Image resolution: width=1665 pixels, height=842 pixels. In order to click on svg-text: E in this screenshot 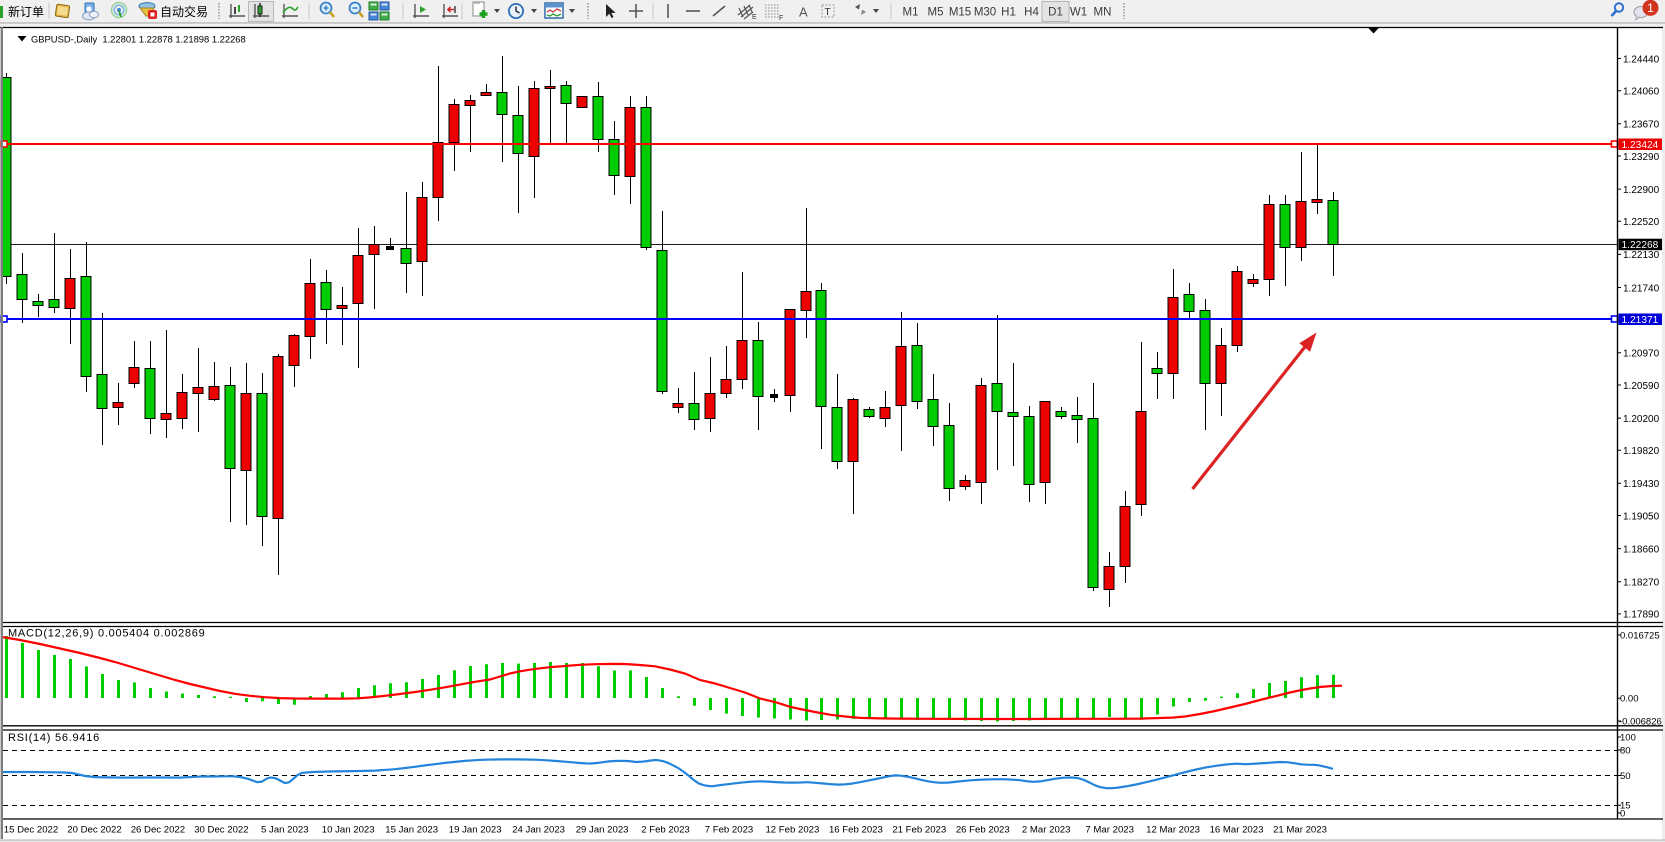, I will do `click(754, 17)`.